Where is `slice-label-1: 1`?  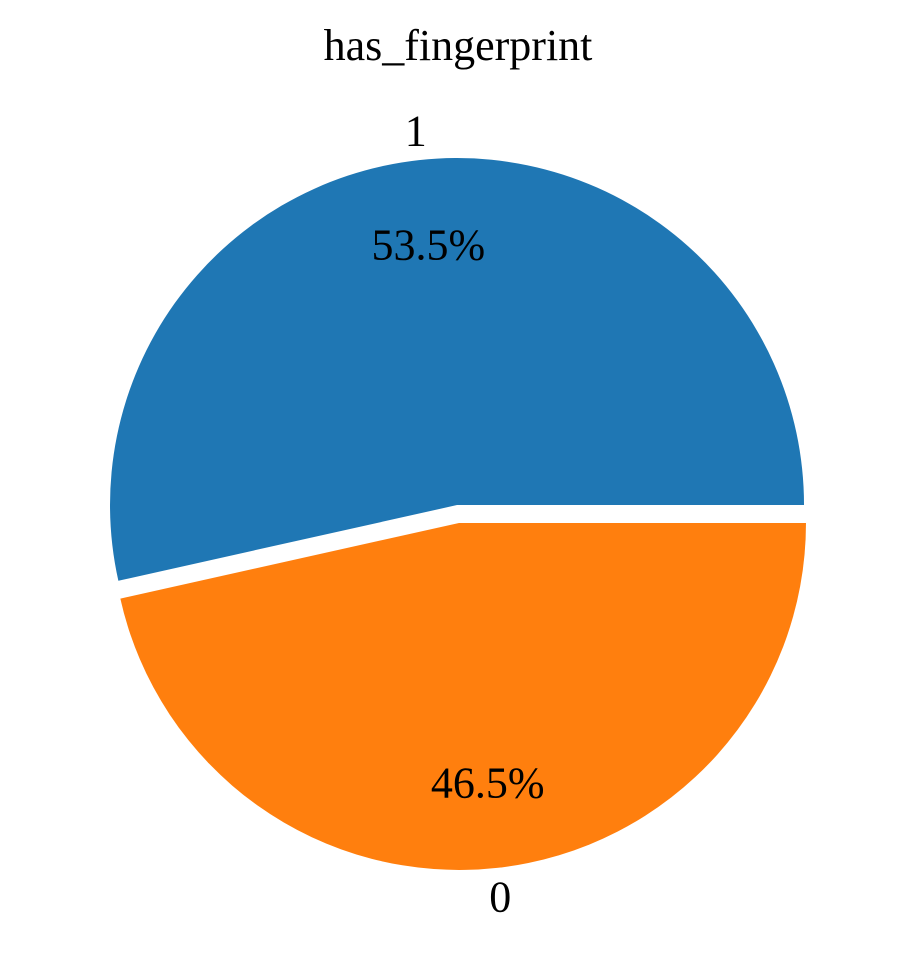
slice-label-1: 1 is located at coordinates (416, 131).